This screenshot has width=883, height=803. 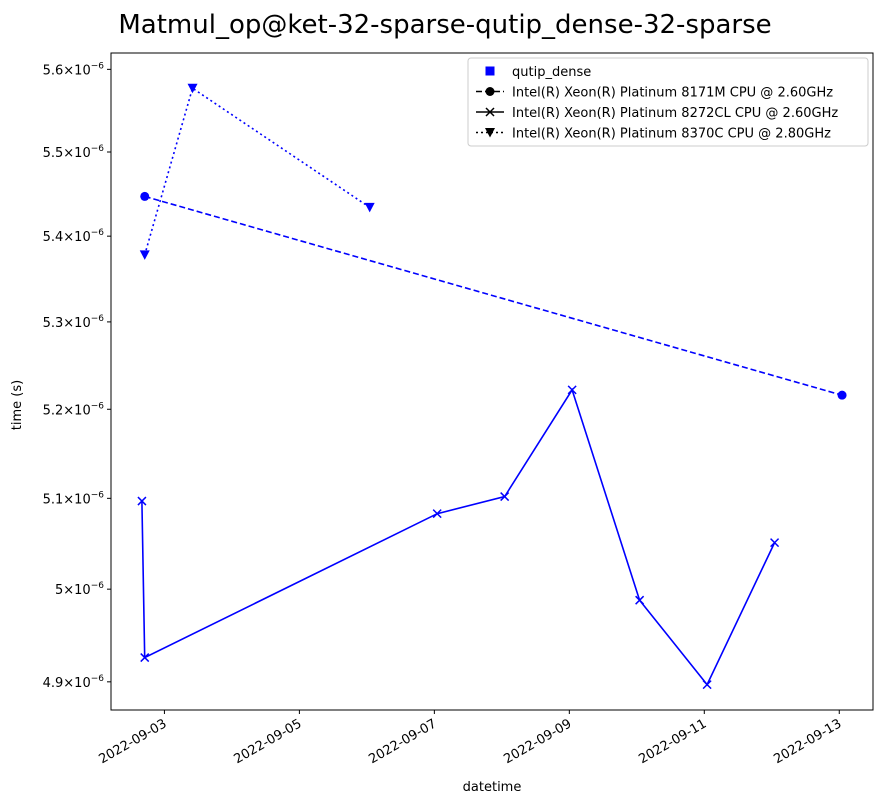 I want to click on y-tick-label: 5.5×10⁻⁶, so click(x=74, y=152).